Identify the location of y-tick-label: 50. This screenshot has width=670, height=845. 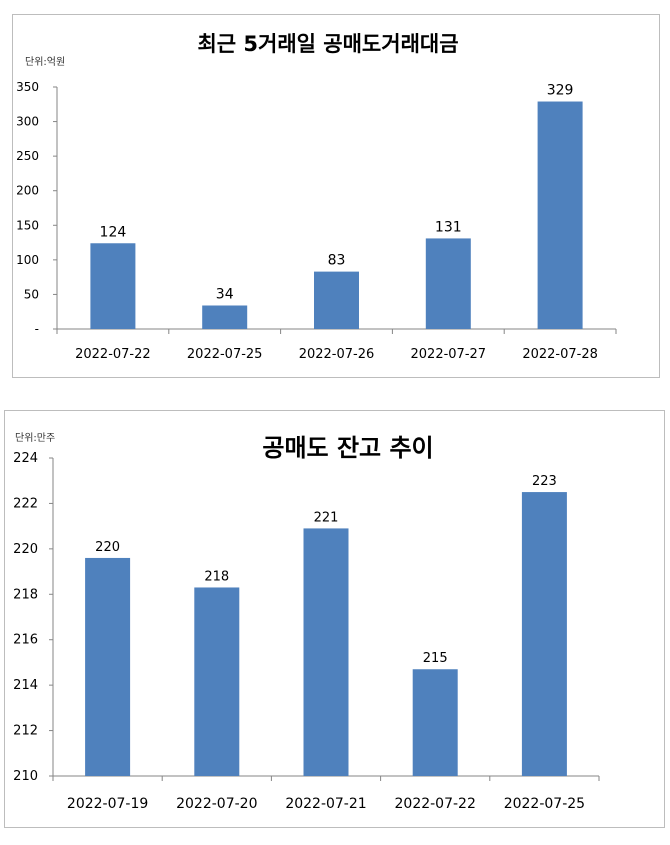
(31, 294).